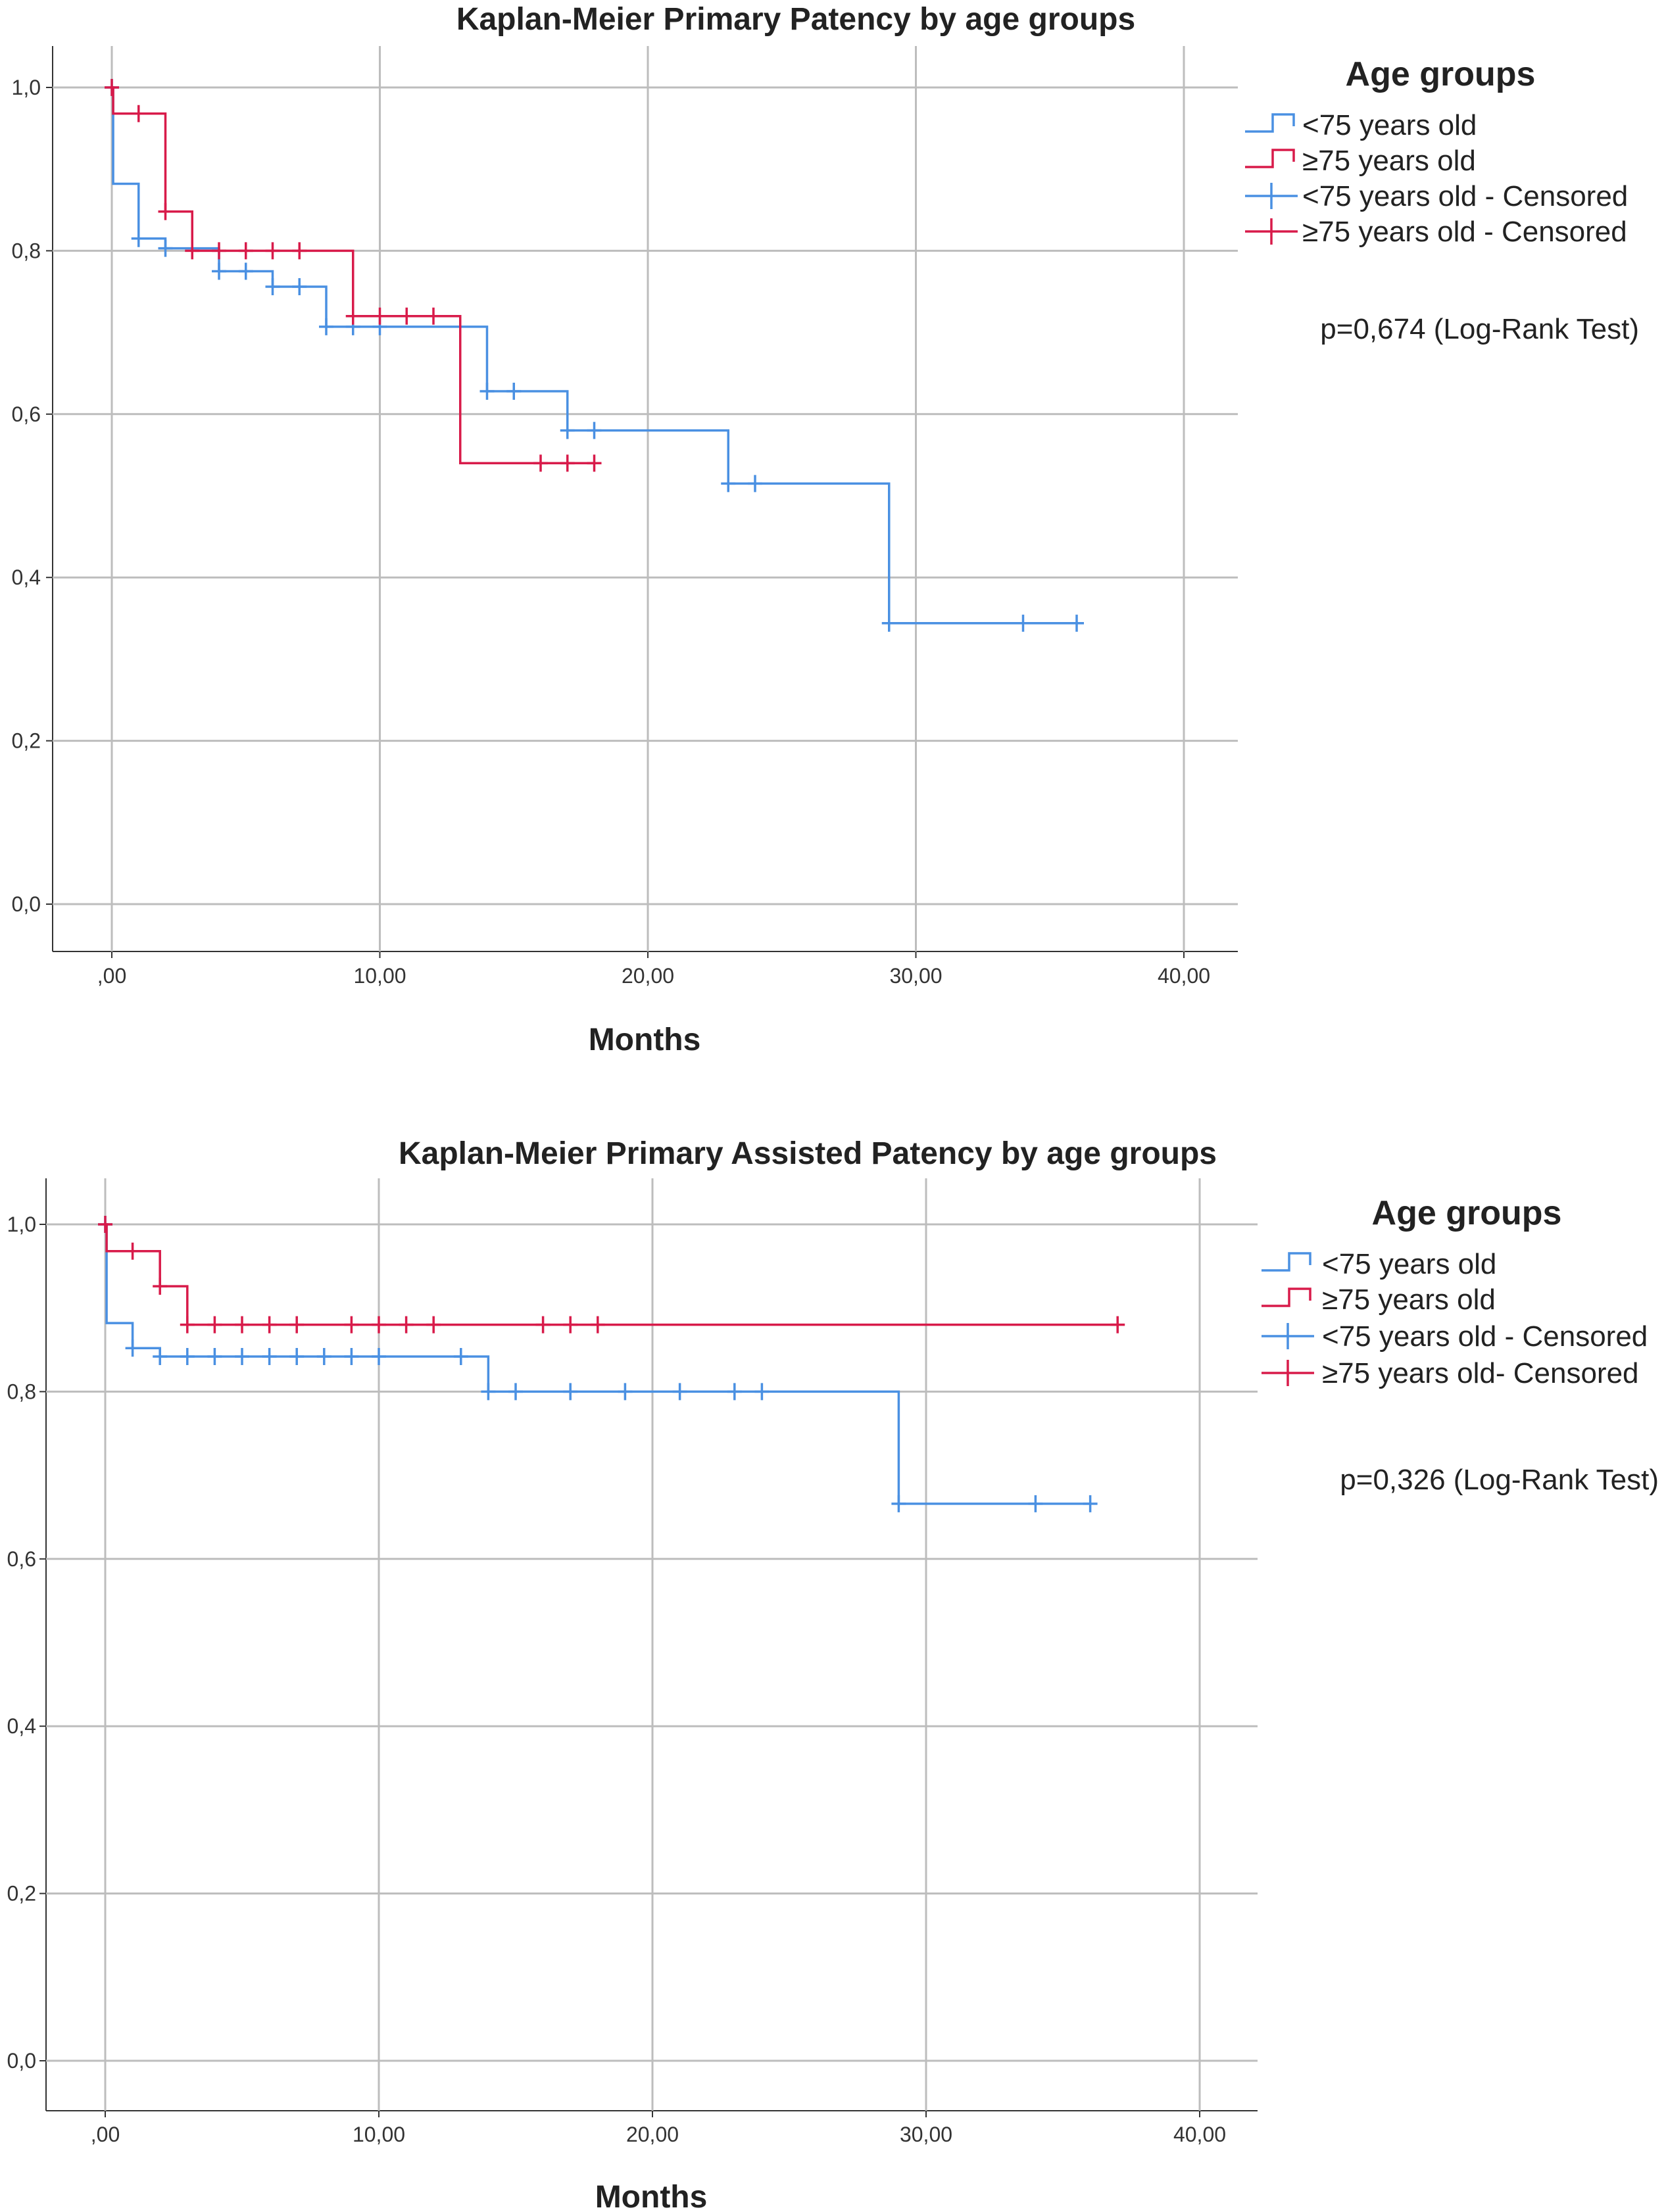  Describe the element at coordinates (1465, 232) in the screenshot. I see `legend-label: ≥75 years old - Censored` at that location.